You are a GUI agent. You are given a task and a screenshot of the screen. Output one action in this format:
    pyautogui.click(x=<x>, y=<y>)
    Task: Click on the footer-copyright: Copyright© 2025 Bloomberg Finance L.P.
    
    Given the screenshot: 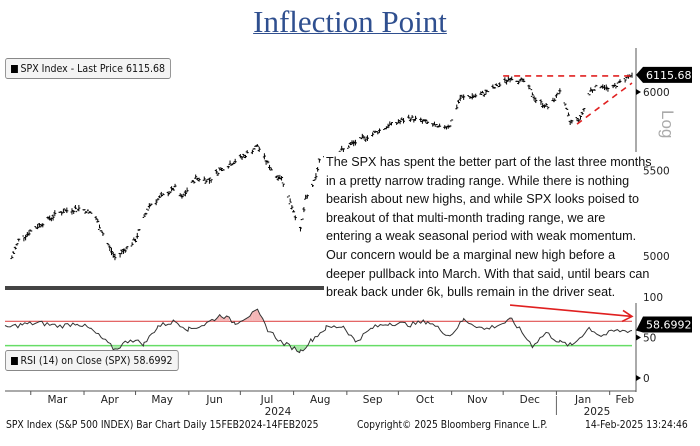 What is the action you would take?
    pyautogui.click(x=452, y=425)
    